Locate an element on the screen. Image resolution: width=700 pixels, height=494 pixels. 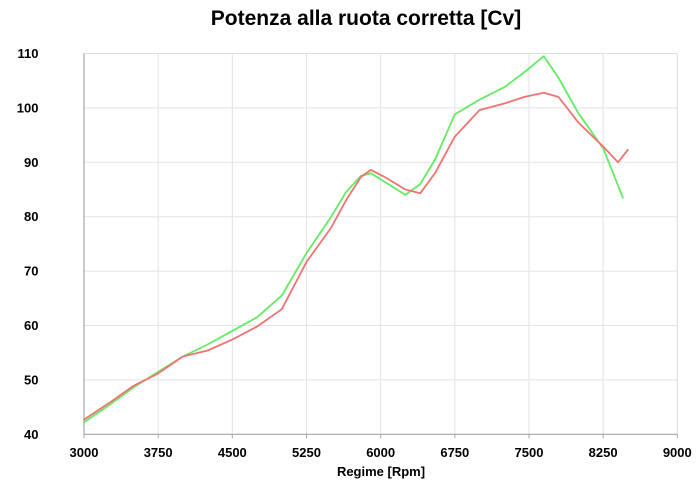
y-tick-label-110: 110 is located at coordinates (28, 53).